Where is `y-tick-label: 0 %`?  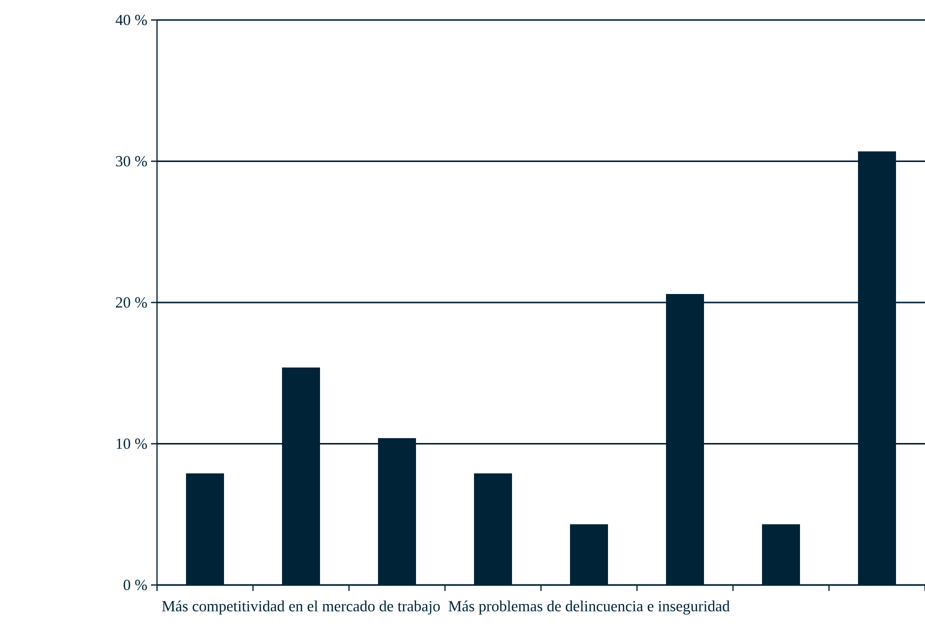 y-tick-label: 0 % is located at coordinates (135, 585).